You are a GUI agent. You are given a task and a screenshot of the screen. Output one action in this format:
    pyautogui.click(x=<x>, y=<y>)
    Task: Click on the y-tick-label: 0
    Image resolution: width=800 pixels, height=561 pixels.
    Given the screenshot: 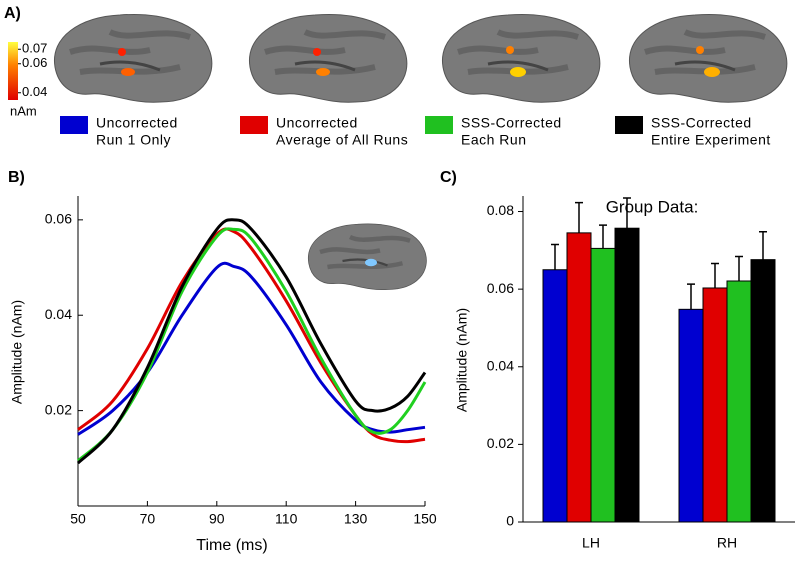 What is the action you would take?
    pyautogui.click(x=510, y=521)
    